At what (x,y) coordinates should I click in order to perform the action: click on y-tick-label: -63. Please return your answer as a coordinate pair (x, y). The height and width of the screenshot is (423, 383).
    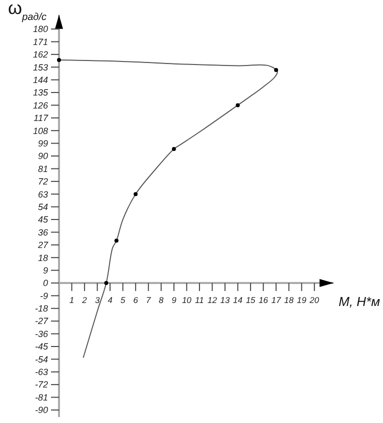
    Looking at the image, I should click on (41, 372).